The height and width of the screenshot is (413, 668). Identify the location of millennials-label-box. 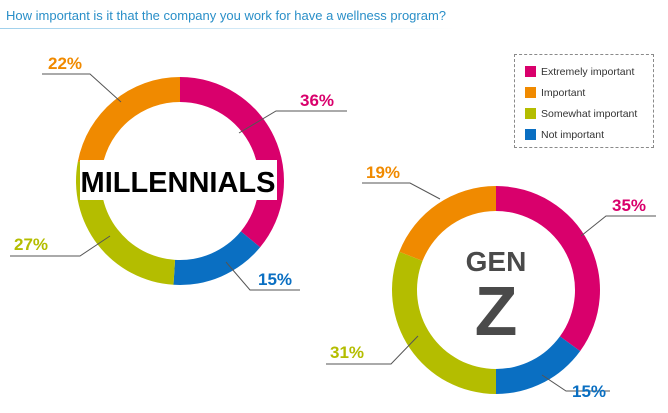
(178, 180).